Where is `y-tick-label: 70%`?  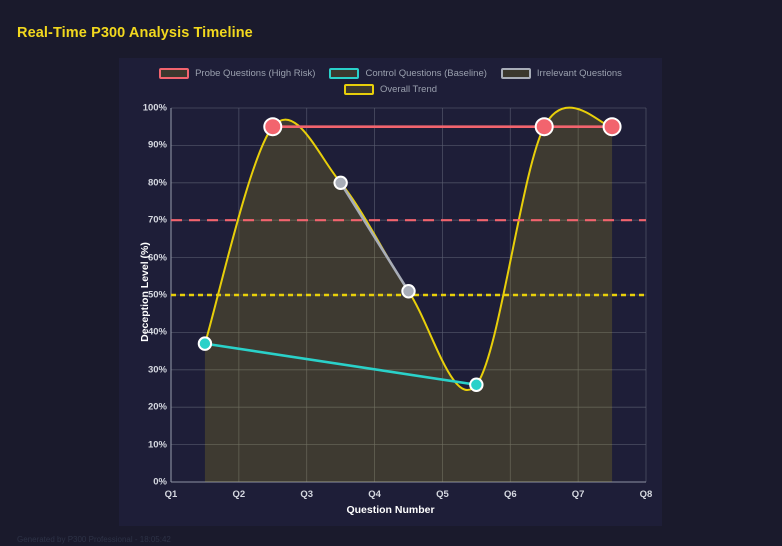 y-tick-label: 70% is located at coordinates (157, 220).